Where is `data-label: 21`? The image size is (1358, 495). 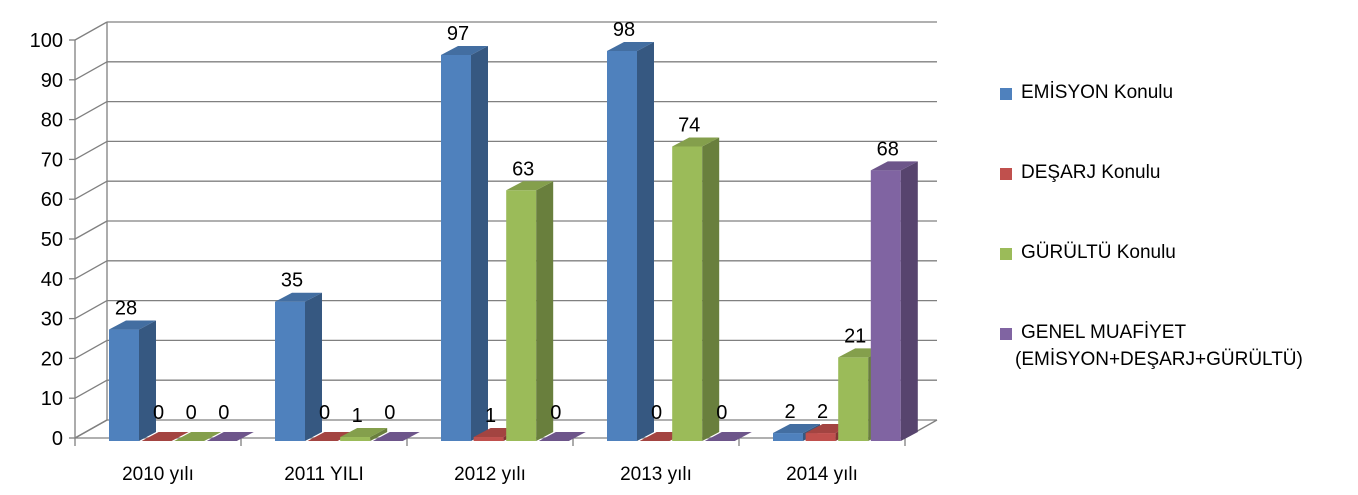
data-label: 21 is located at coordinates (855, 336).